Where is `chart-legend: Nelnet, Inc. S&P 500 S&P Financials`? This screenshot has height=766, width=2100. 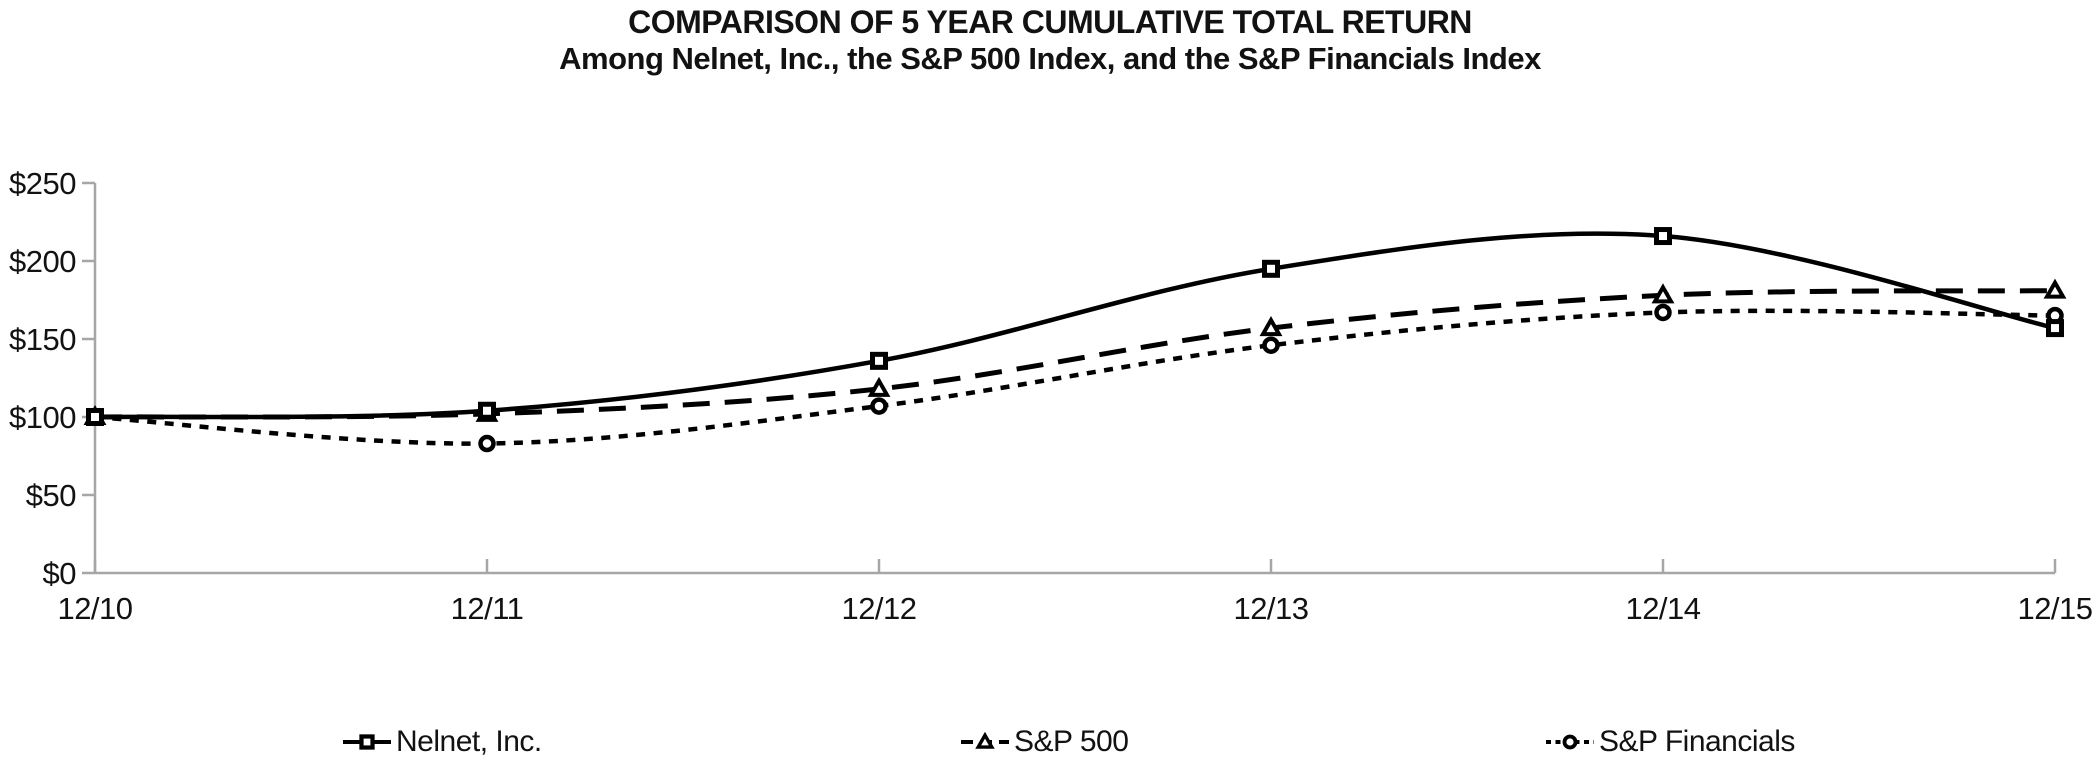
chart-legend: Nelnet, Inc. S&P 500 S&P Financials is located at coordinates (1050, 742).